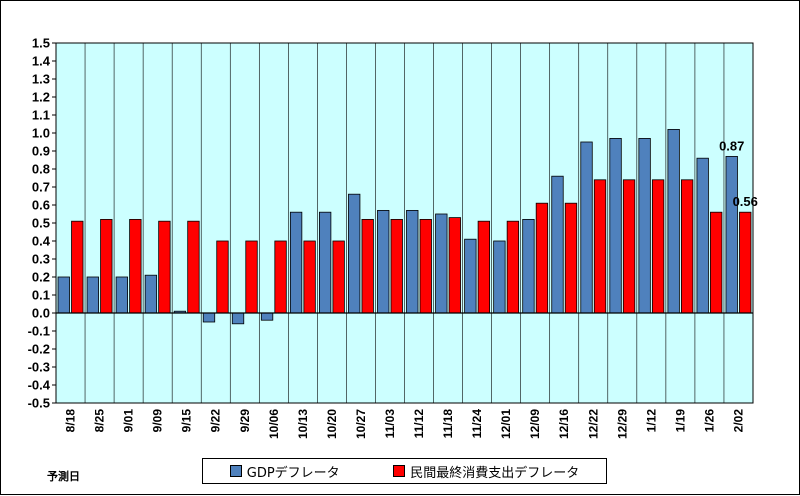 The image size is (800, 496). What do you see at coordinates (41, 205) in the screenshot?
I see `y-tick-label: 0.6` at bounding box center [41, 205].